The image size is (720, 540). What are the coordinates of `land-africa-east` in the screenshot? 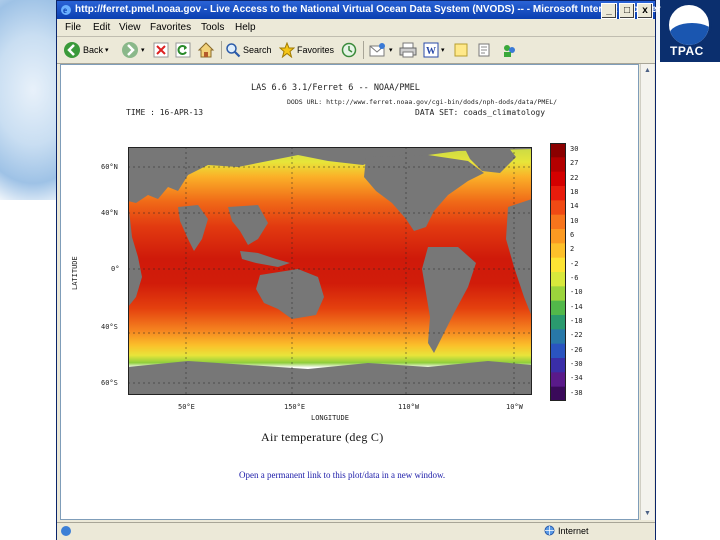 It's located at (519, 258).